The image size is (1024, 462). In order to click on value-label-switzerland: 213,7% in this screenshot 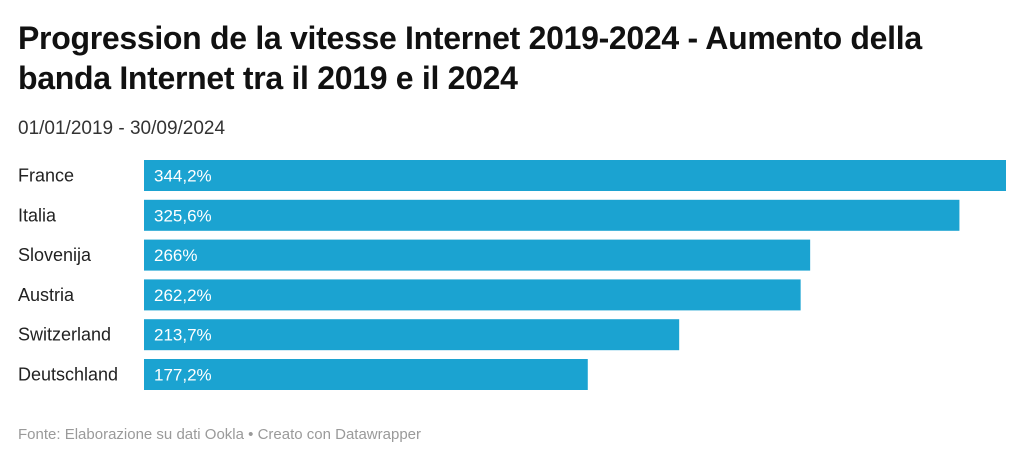, I will do `click(183, 335)`.